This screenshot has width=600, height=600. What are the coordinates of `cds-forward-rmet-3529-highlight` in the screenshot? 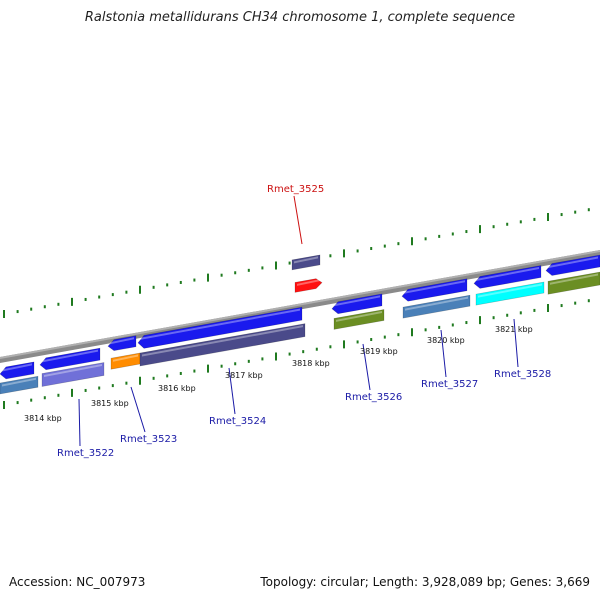 It's located at (573, 262).